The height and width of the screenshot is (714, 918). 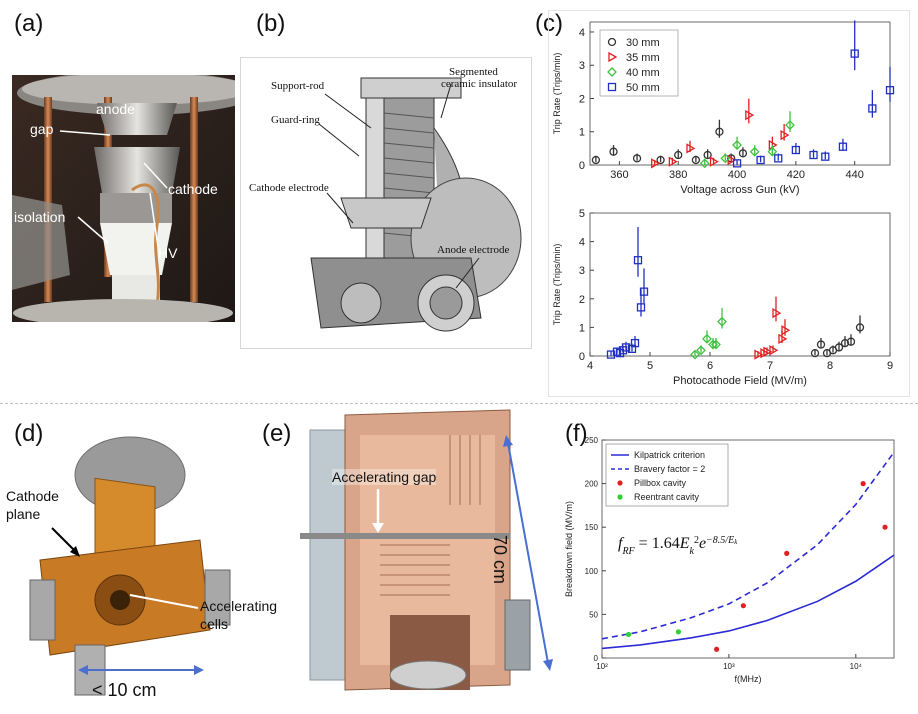 I want to click on panel-a-photo: anode gap cathode isolation HV, so click(x=134, y=199).